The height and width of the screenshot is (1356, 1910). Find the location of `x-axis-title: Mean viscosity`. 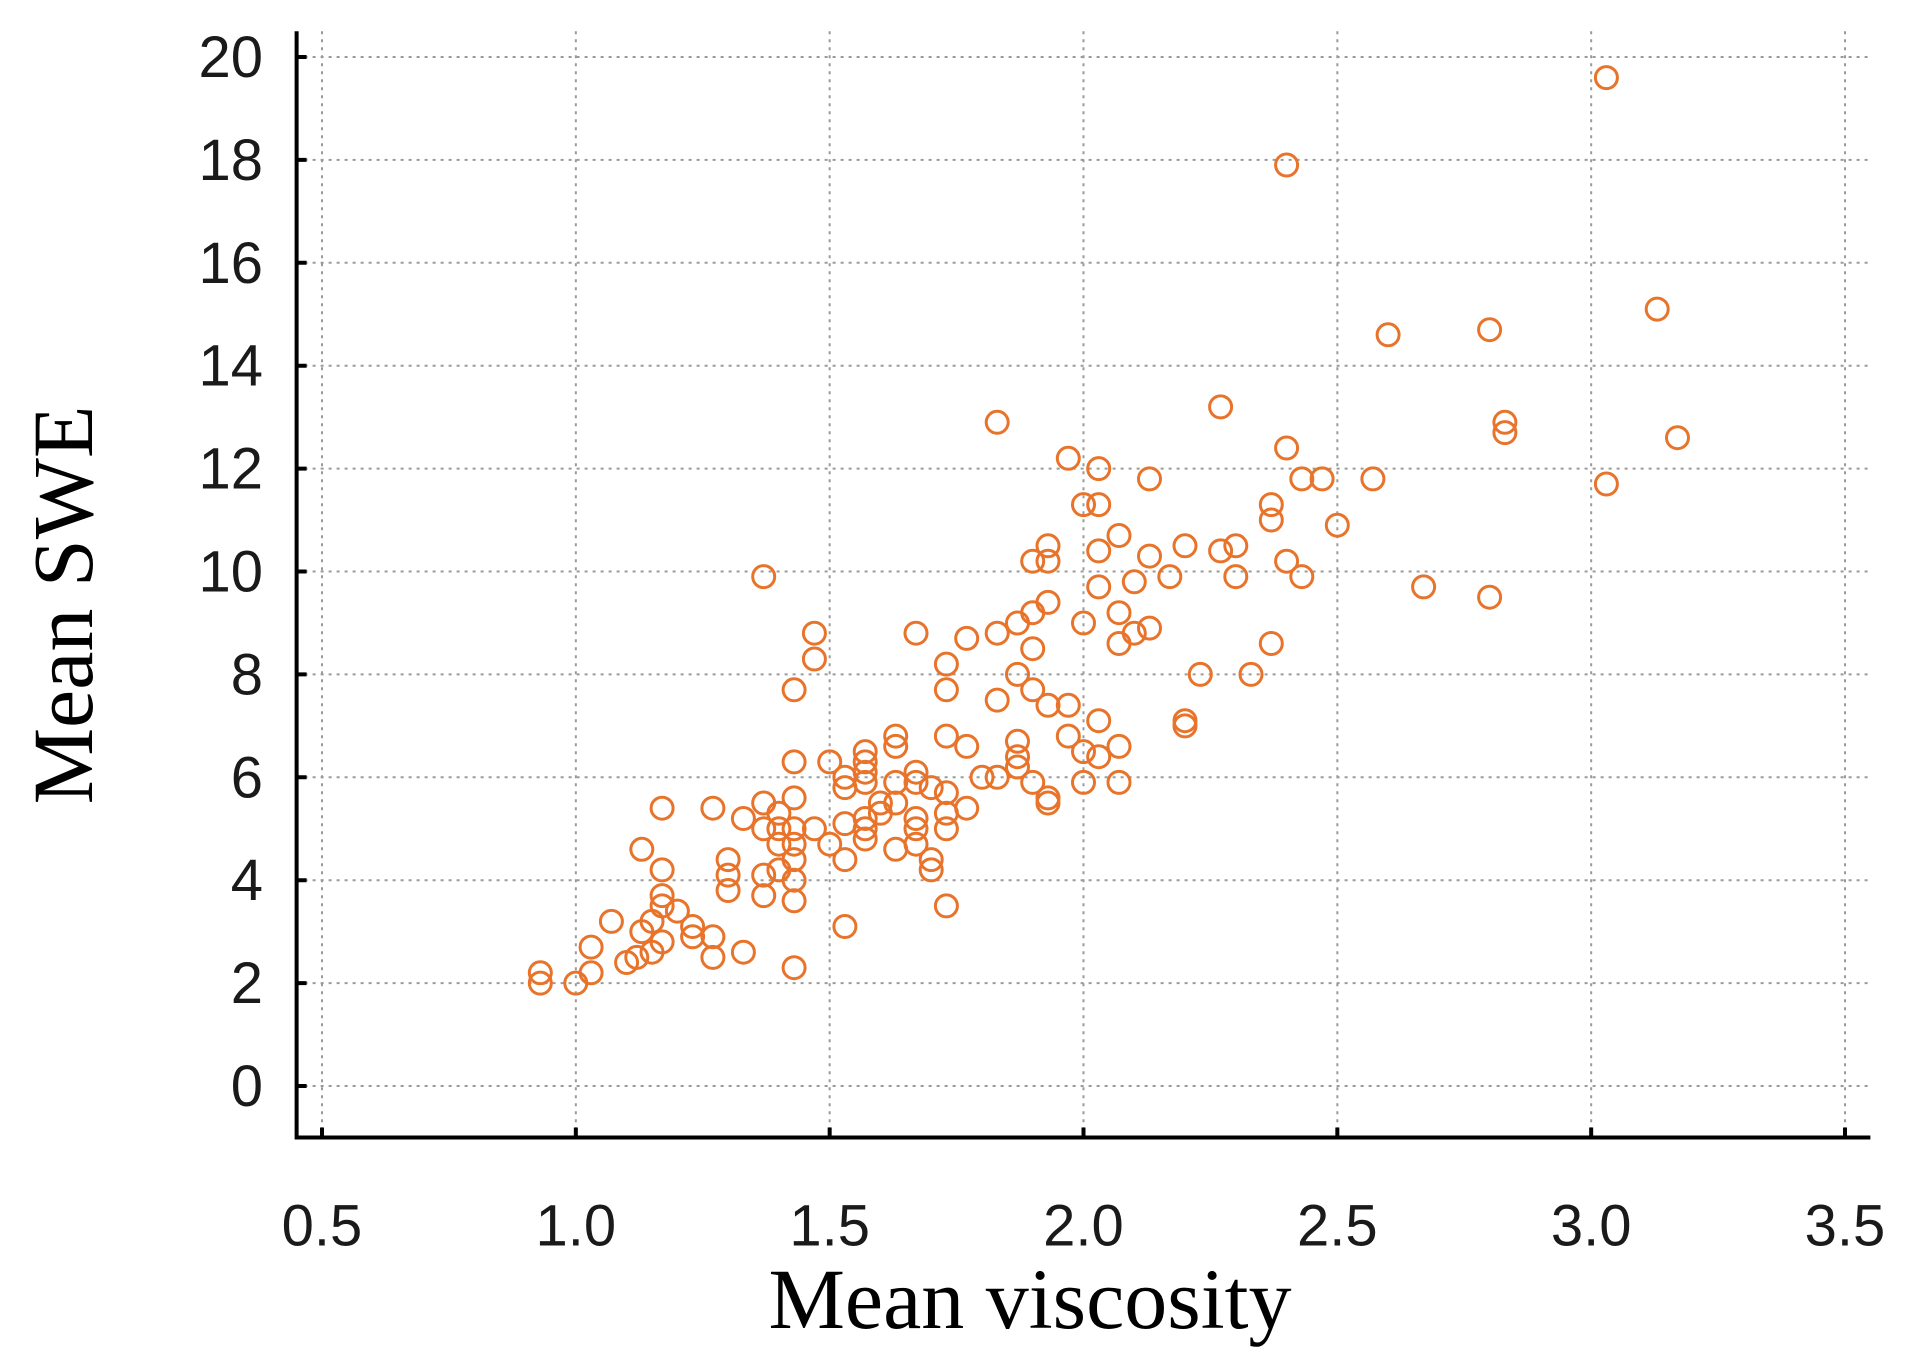

x-axis-title: Mean viscosity is located at coordinates (1029, 1299).